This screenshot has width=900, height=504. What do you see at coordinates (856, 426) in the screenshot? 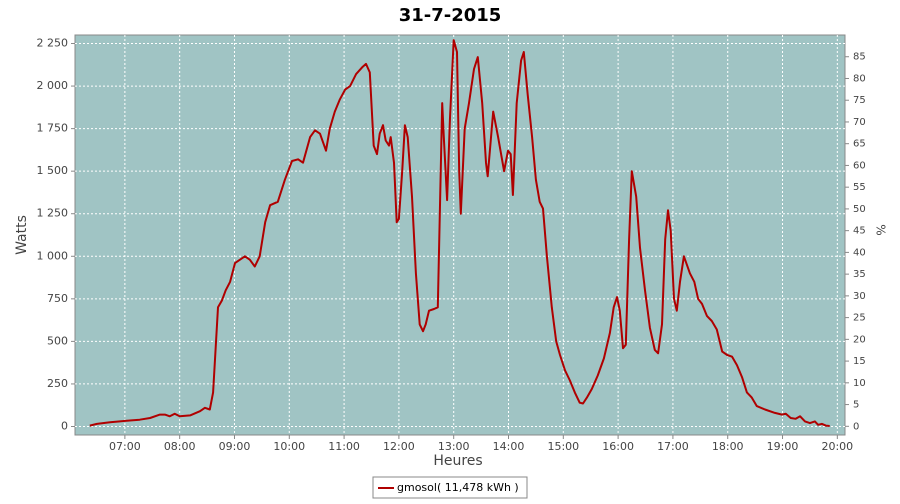
I see `y2-tick-label: 0` at bounding box center [856, 426].